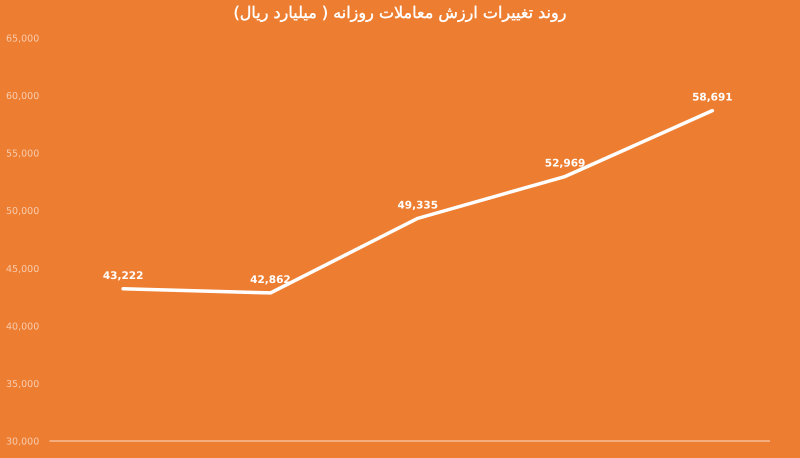 This screenshot has height=458, width=800. I want to click on y-tick-label: 30,000, so click(23, 442).